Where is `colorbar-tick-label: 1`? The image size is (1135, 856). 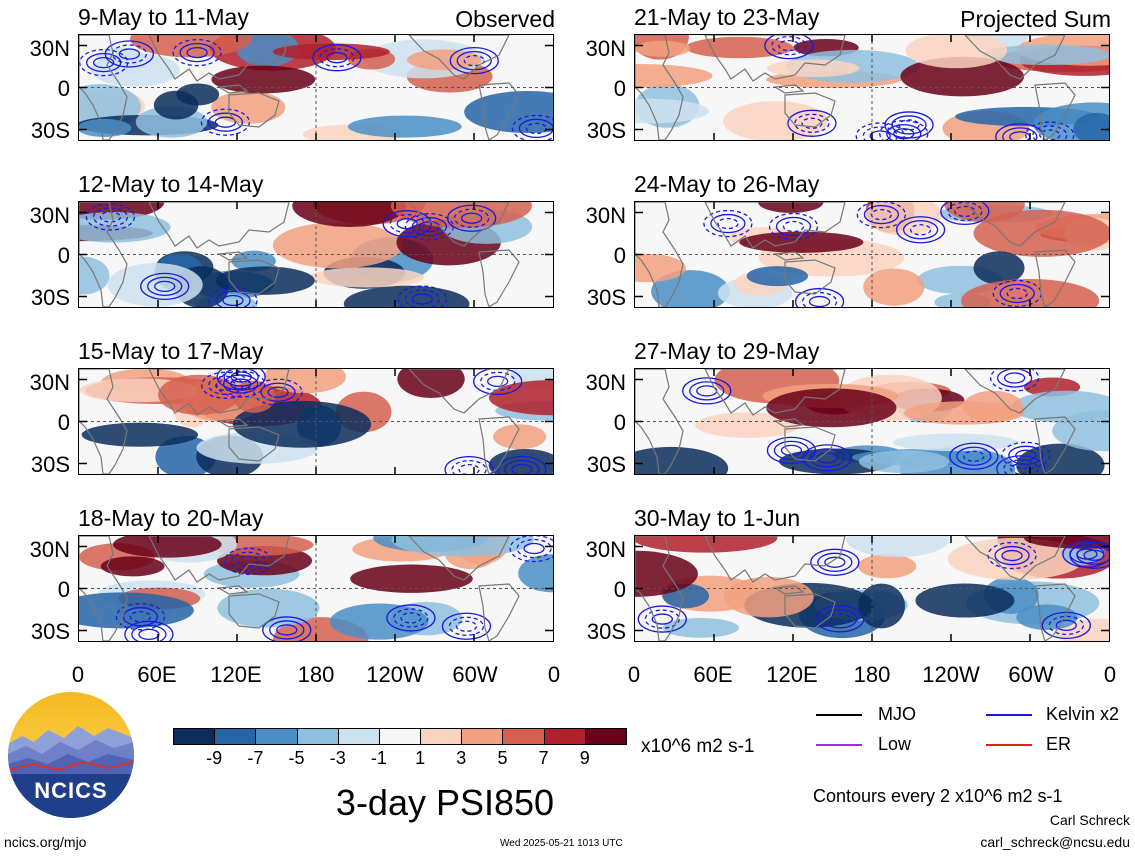 colorbar-tick-label: 1 is located at coordinates (420, 758).